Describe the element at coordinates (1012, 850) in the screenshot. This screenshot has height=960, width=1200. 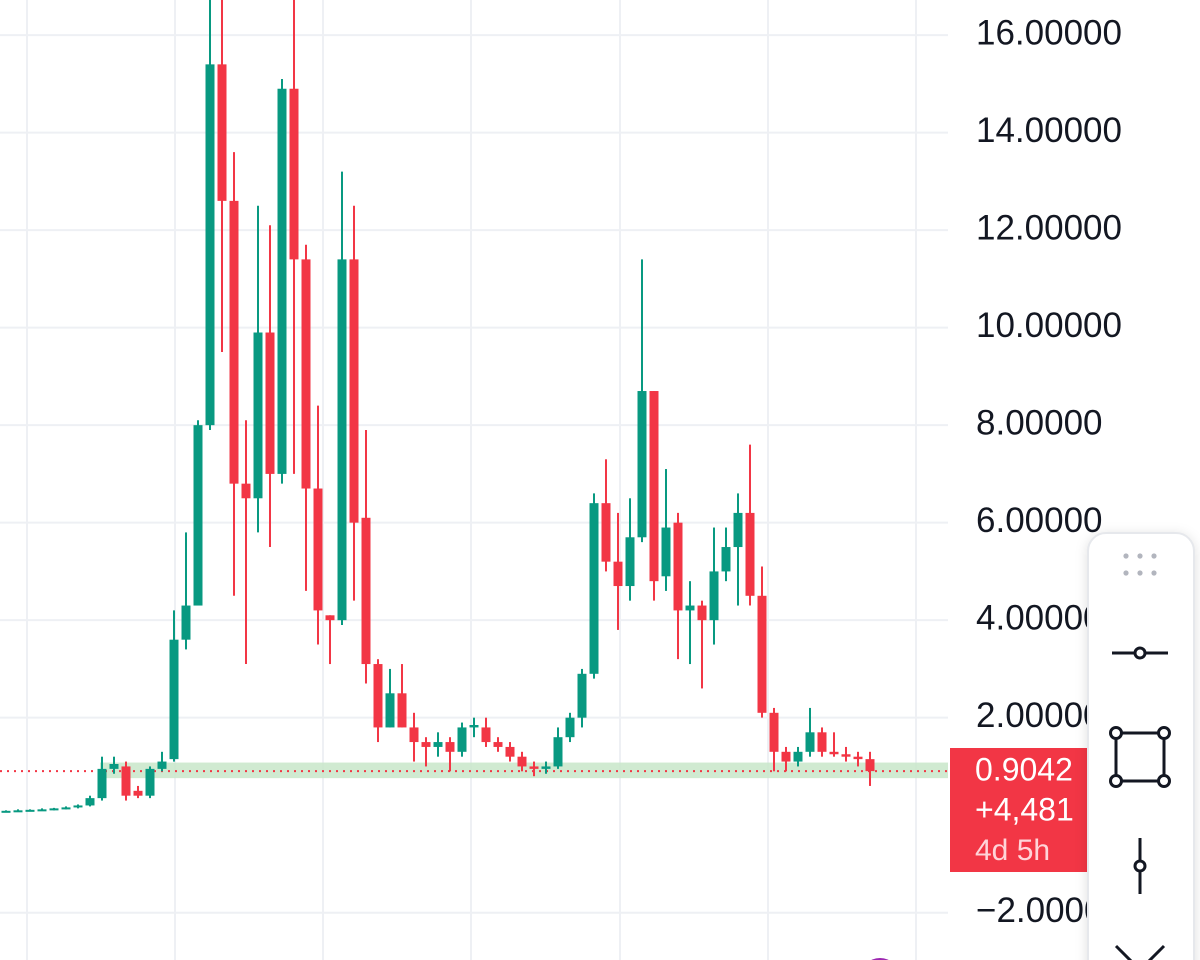
I see `countdown-label: 4d 5h` at that location.